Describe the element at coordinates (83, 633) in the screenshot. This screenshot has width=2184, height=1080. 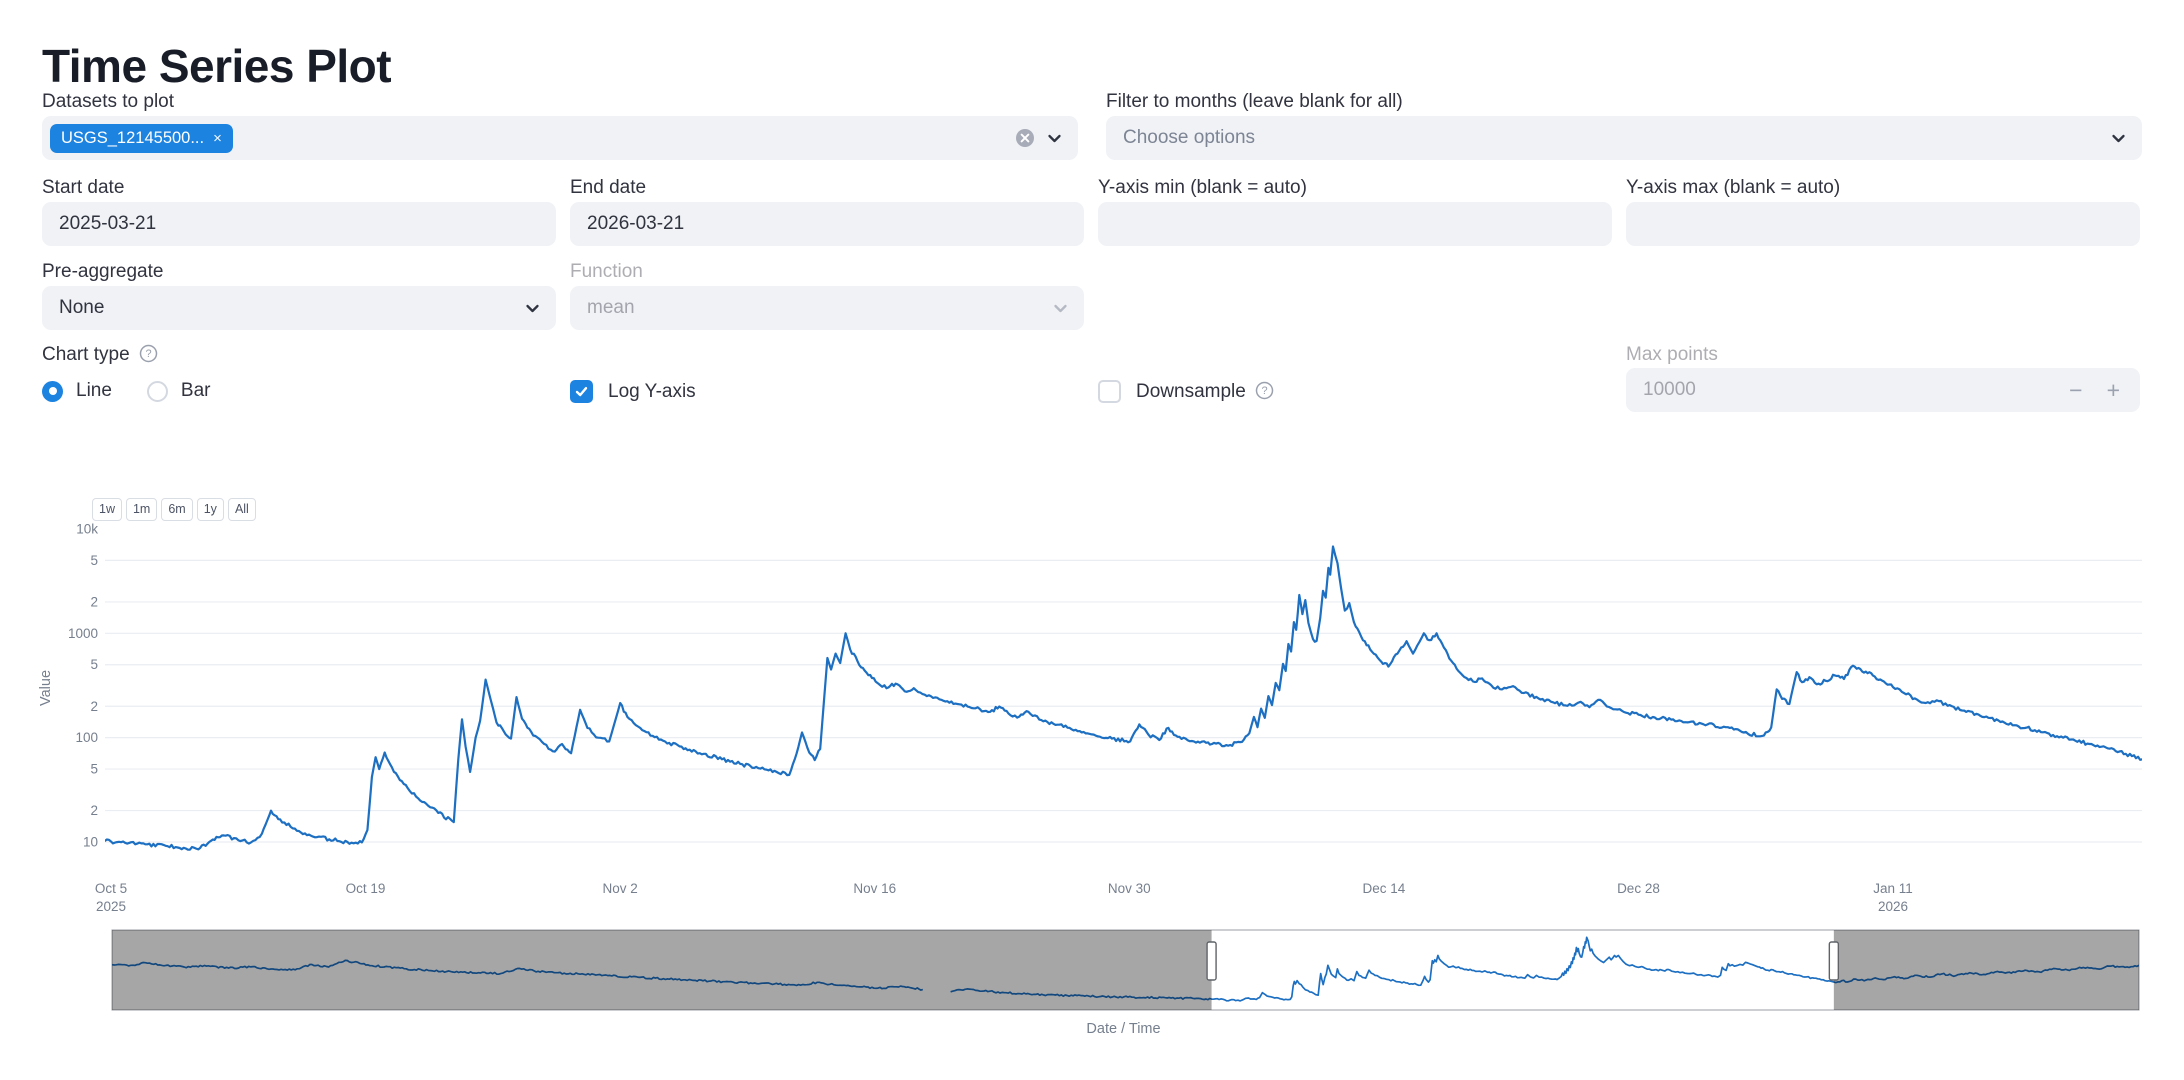
I see `y-tick-label: 1000` at that location.